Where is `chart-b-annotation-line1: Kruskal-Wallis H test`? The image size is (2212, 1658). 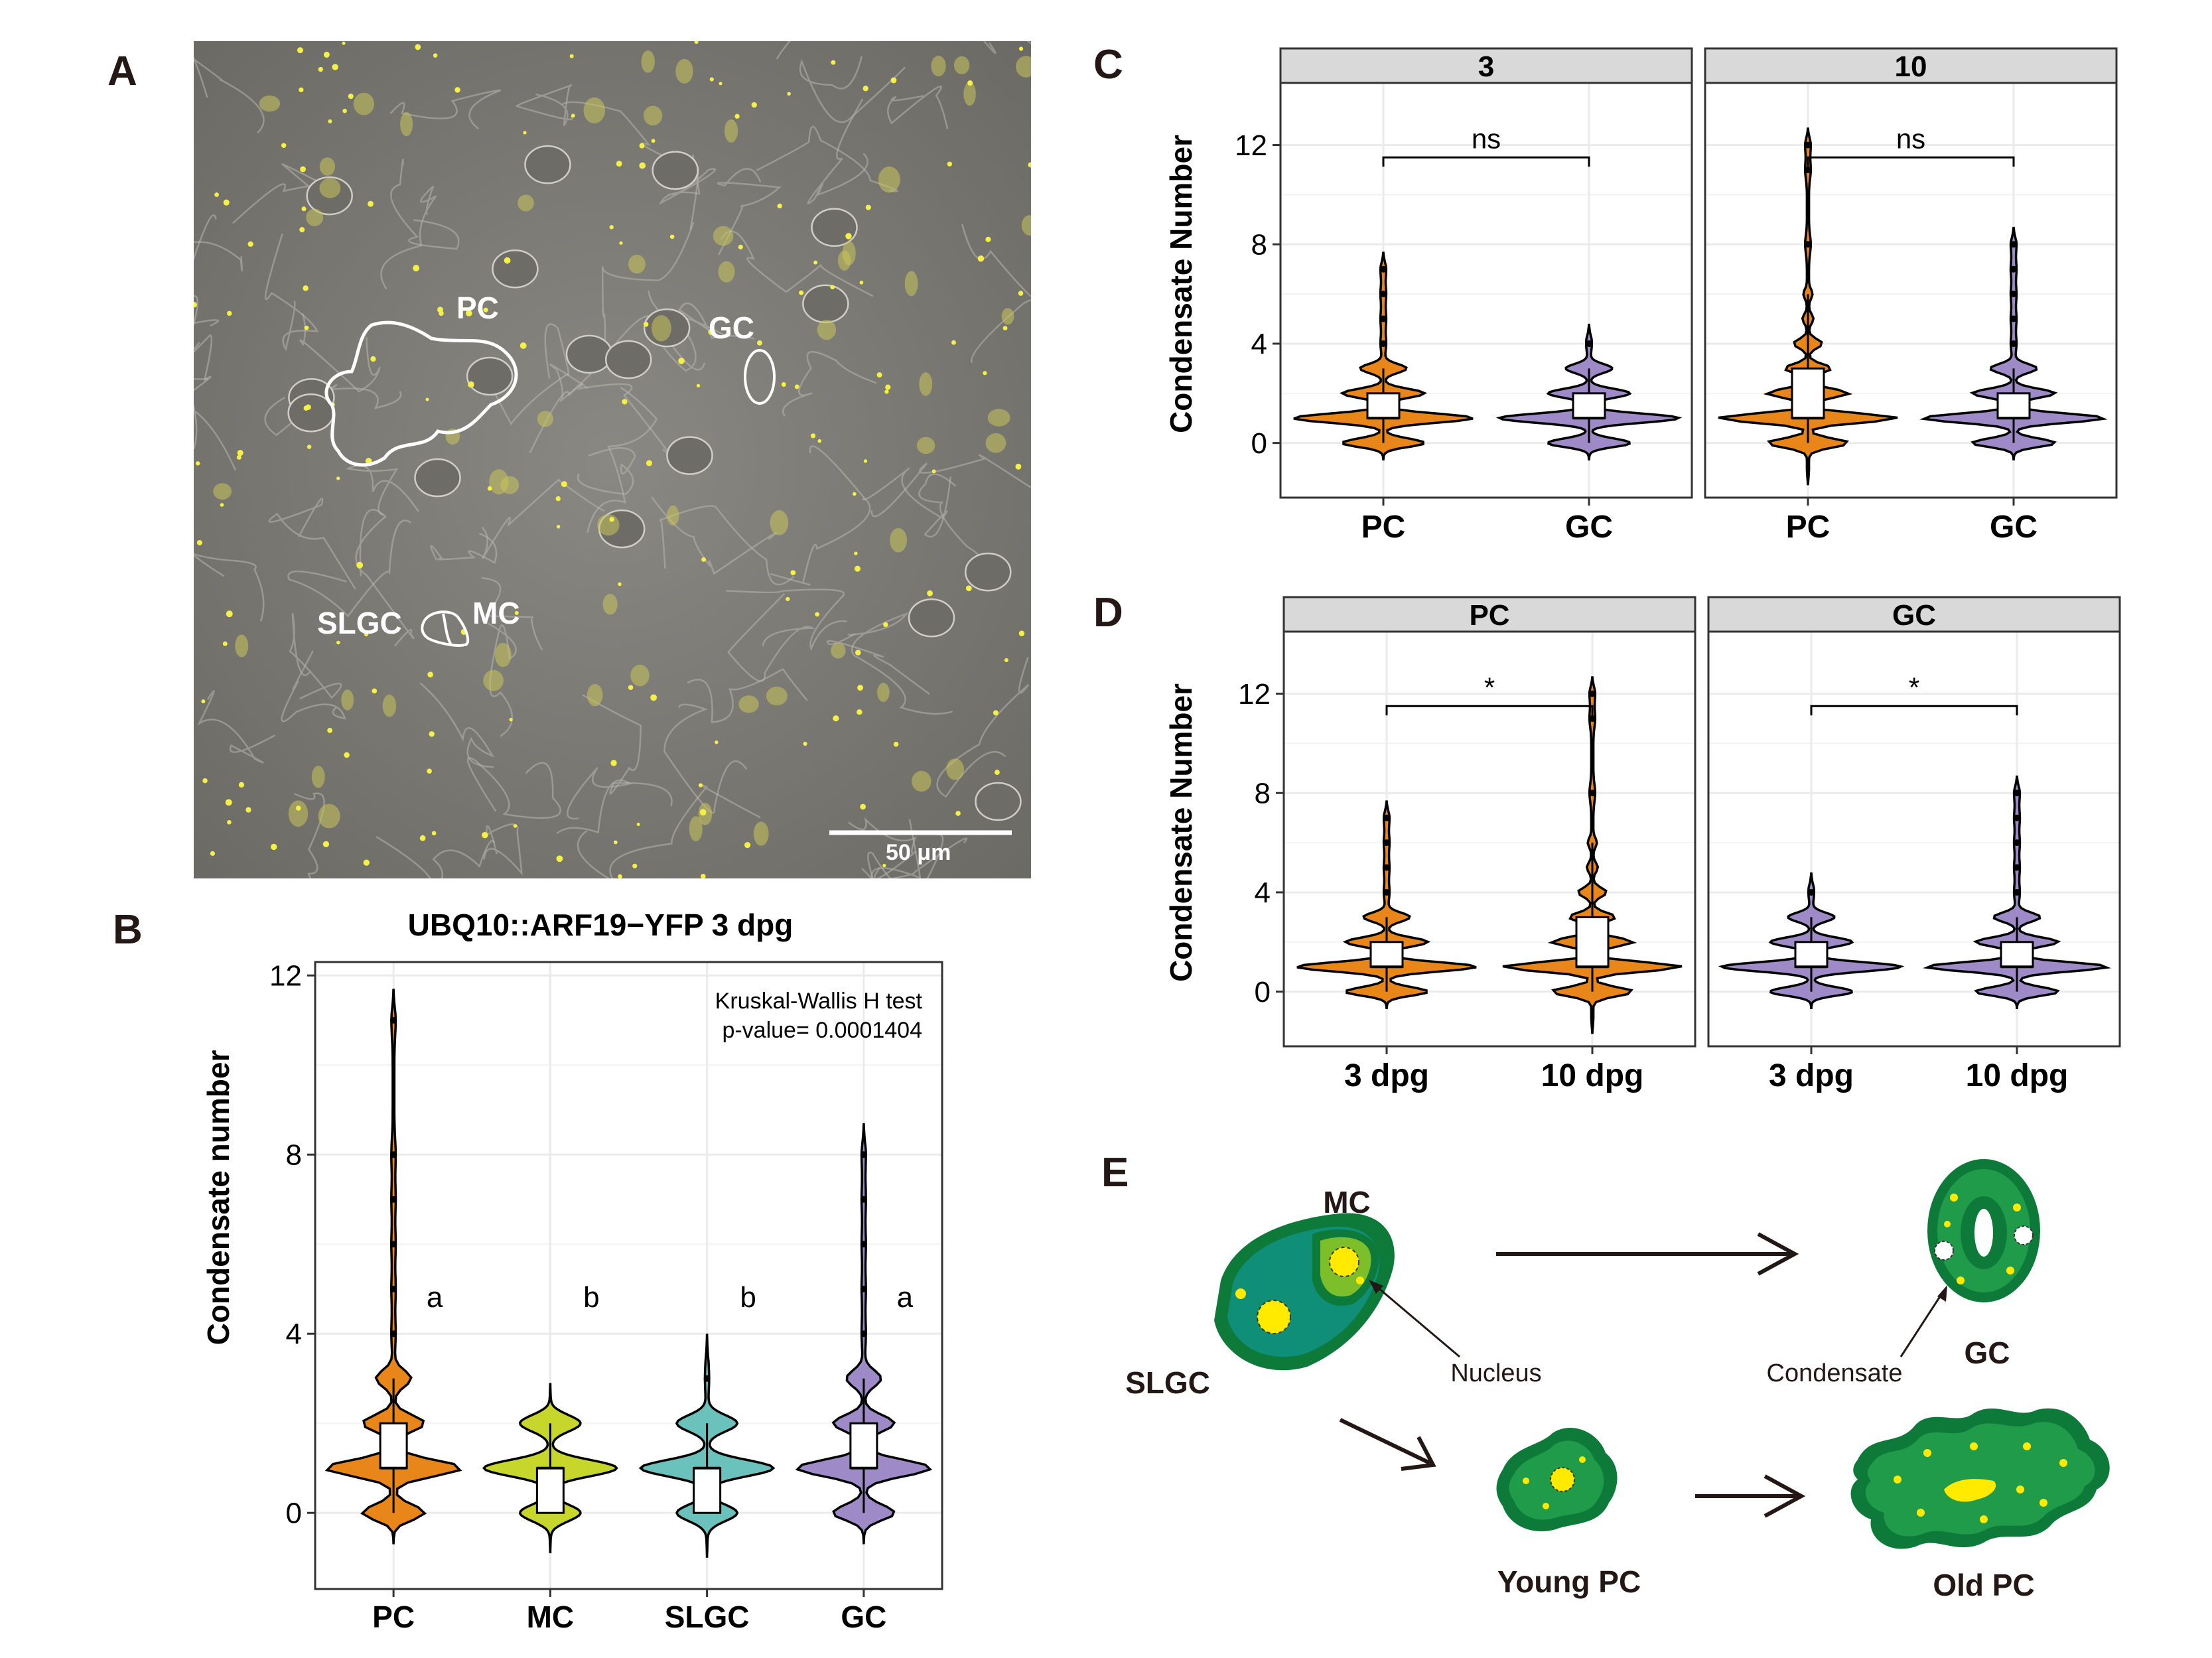 chart-b-annotation-line1: Kruskal-Wallis H test is located at coordinates (819, 1001).